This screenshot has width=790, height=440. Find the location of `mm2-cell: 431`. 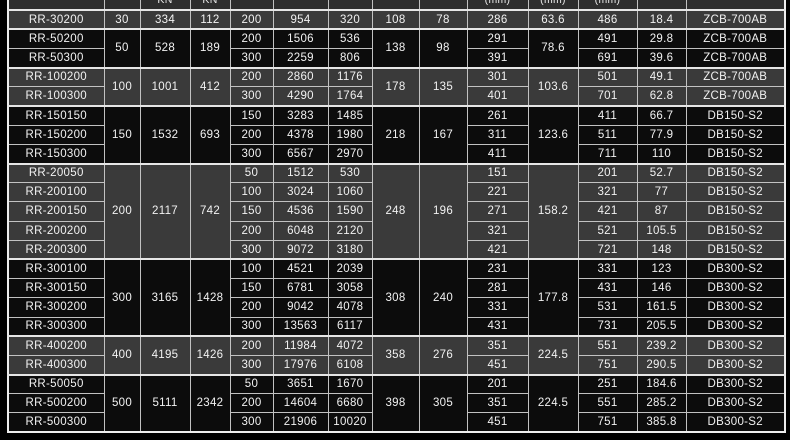

mm2-cell: 431 is located at coordinates (607, 288).